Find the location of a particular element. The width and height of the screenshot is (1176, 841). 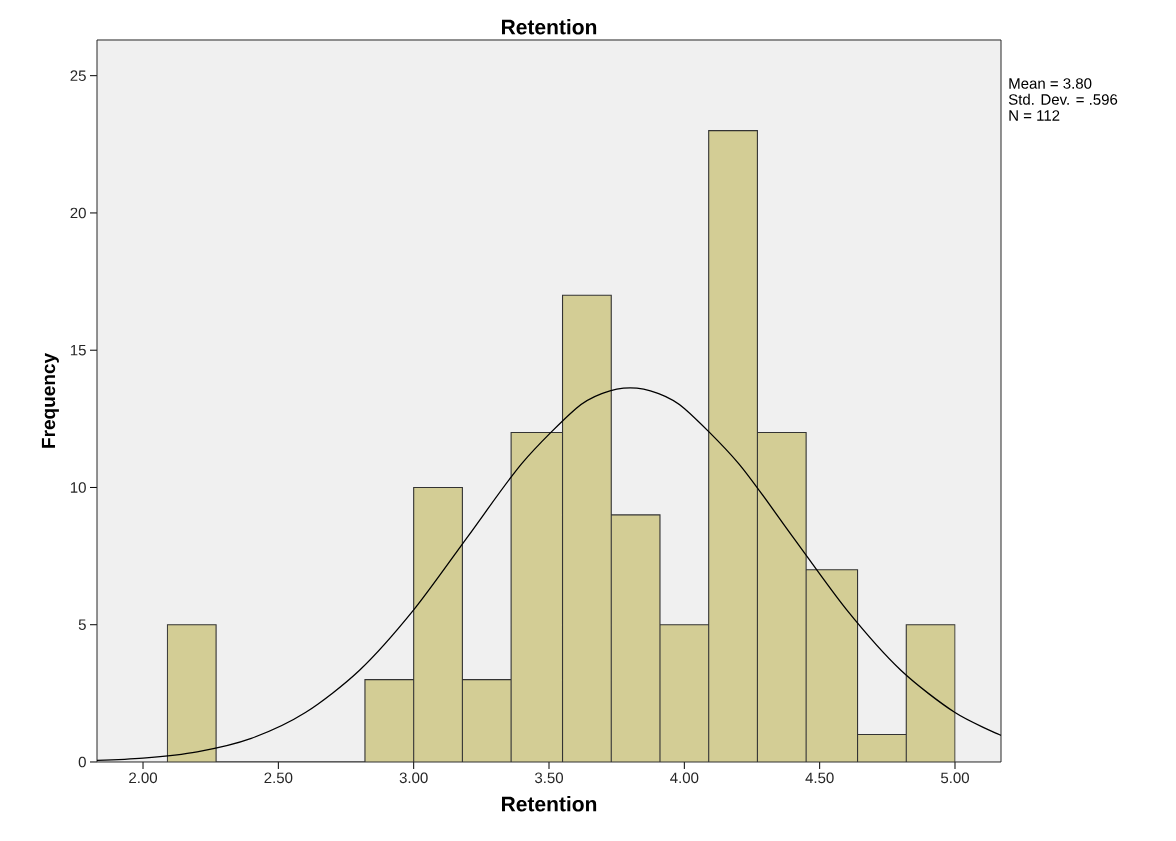

x-tick-label: 4.00 is located at coordinates (684, 778).